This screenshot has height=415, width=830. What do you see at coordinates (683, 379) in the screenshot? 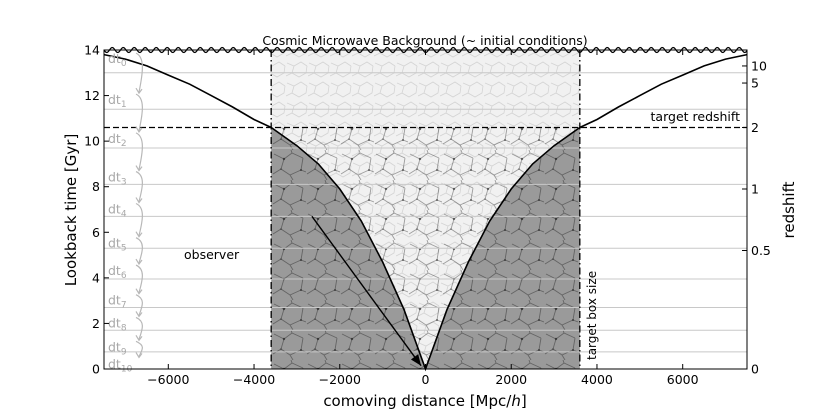
I see `x-tick-label: 6000` at bounding box center [683, 379].